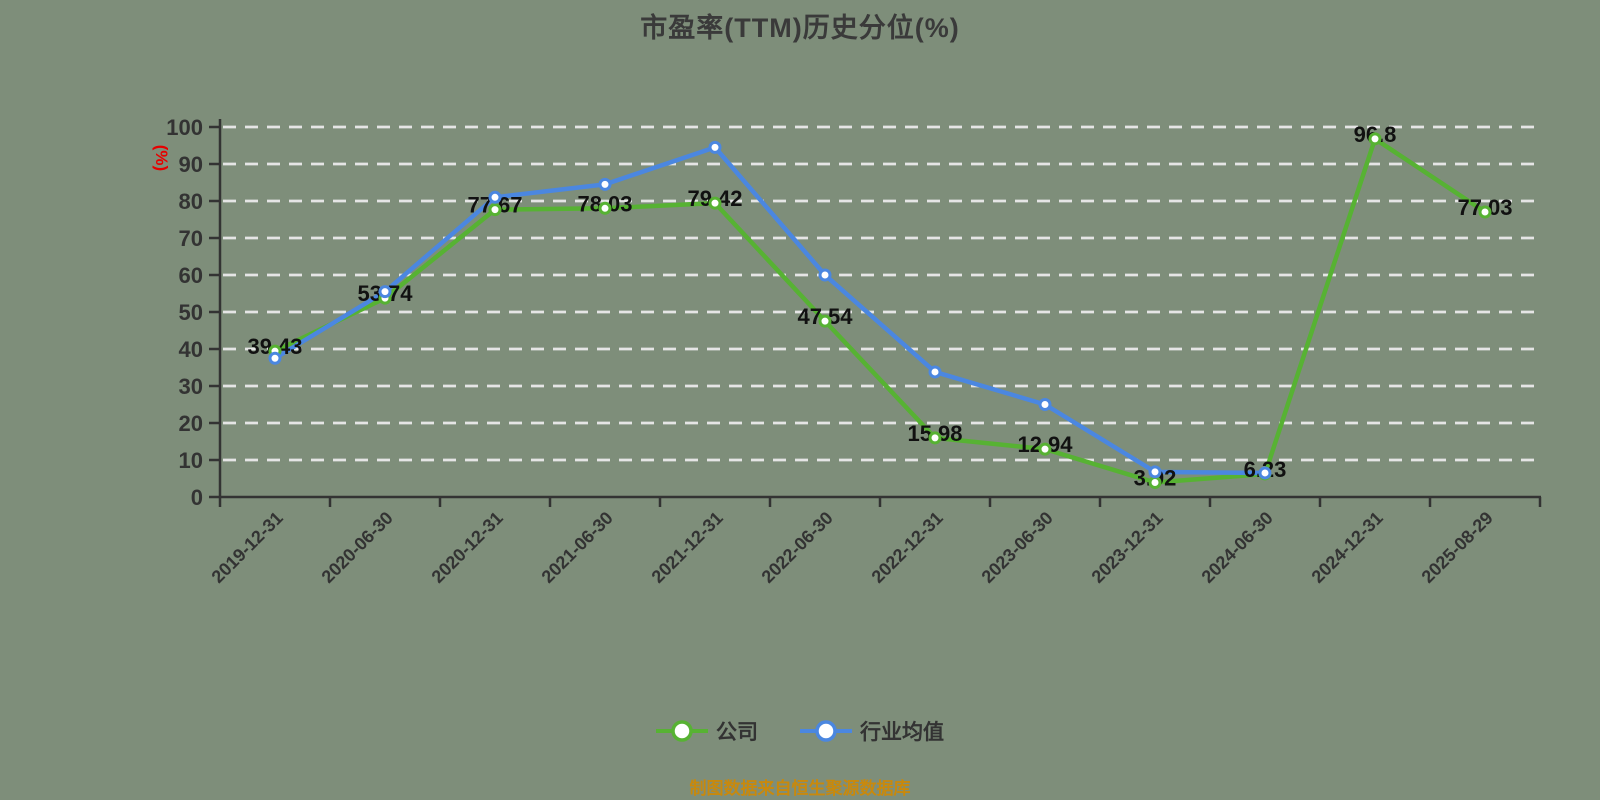  What do you see at coordinates (1237, 547) in the screenshot?
I see `x-axis-label-2024-06-30: 2024-06-30` at bounding box center [1237, 547].